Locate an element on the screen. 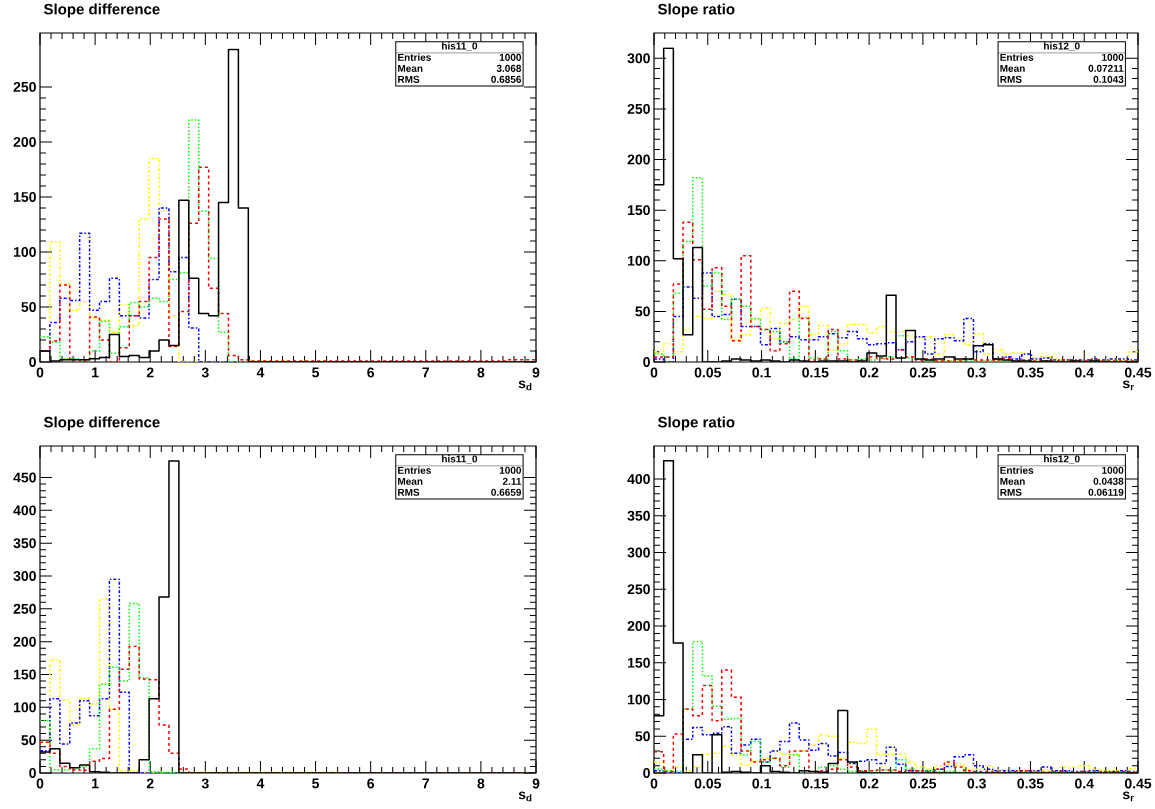 The image size is (1155, 809). annotation: 0.07211 is located at coordinates (1106, 68).